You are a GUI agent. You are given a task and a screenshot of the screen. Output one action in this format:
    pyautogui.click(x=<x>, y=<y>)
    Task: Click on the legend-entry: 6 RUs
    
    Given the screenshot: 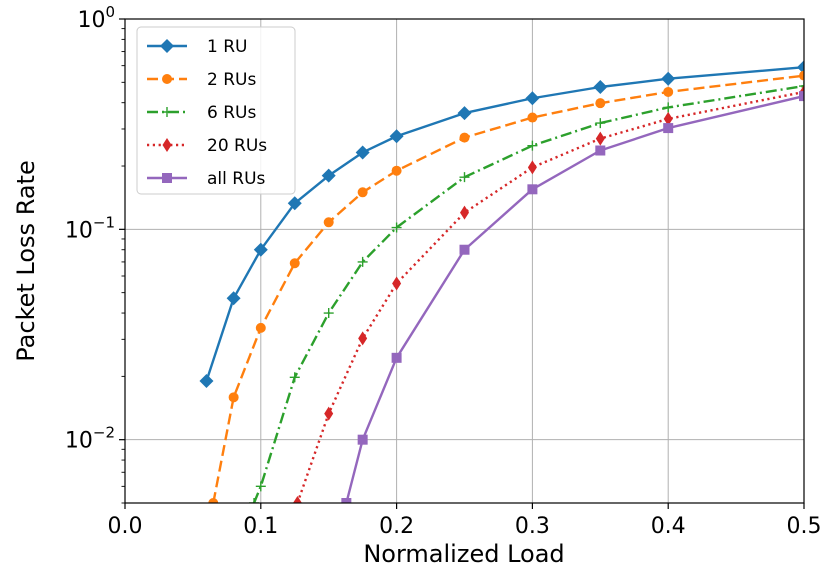 What is the action you would take?
    pyautogui.click(x=201, y=113)
    